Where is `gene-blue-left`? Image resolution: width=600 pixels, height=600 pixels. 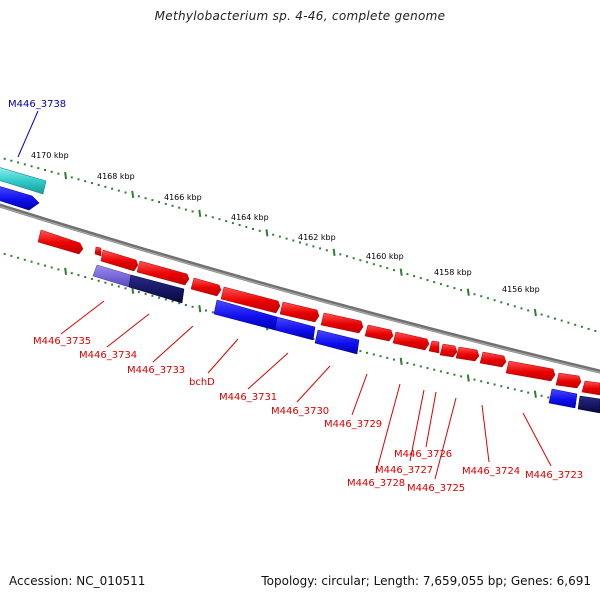 gene-blue-left is located at coordinates (20, 198).